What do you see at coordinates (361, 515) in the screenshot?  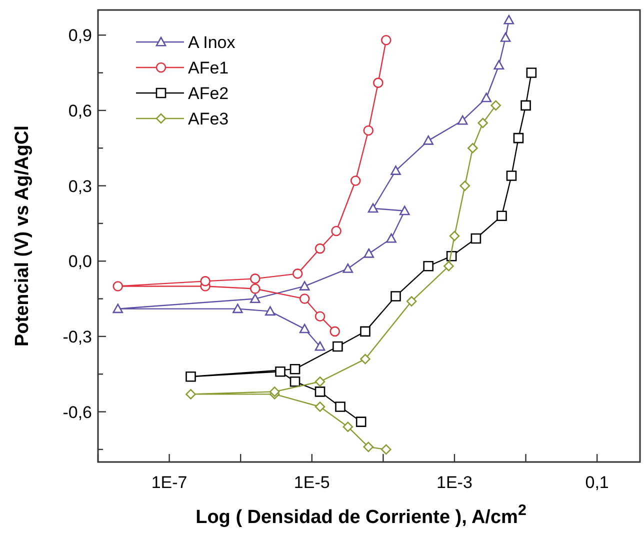 I see `x-axis-title: Log ( Densidad de Corriente ), A/cm$^{2}$` at bounding box center [361, 515].